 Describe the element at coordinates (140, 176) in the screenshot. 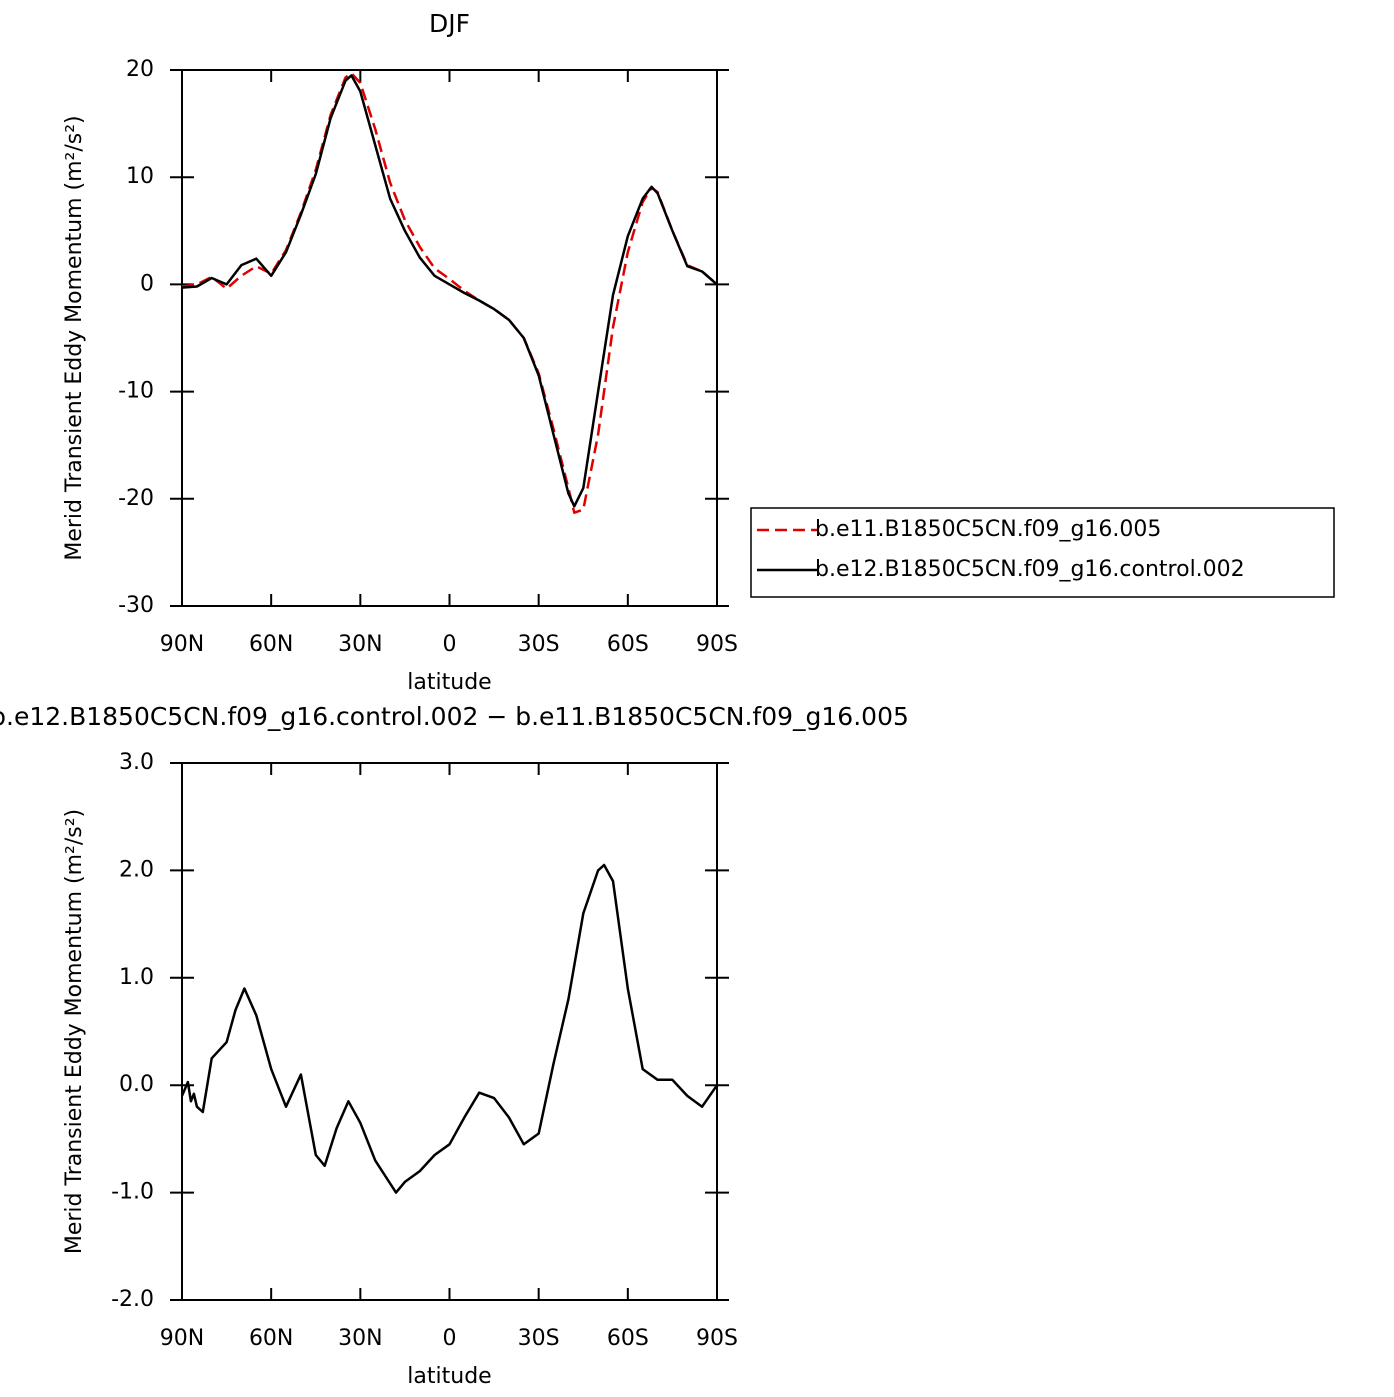

I see `y-tick-label: 10` at that location.